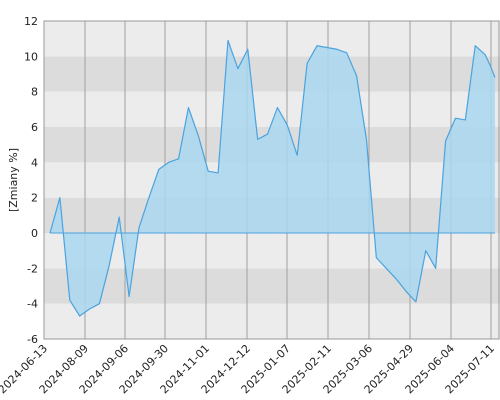 The image size is (500, 400). What do you see at coordinates (34, 92) in the screenshot?
I see `y-tick-label: 8` at bounding box center [34, 92].